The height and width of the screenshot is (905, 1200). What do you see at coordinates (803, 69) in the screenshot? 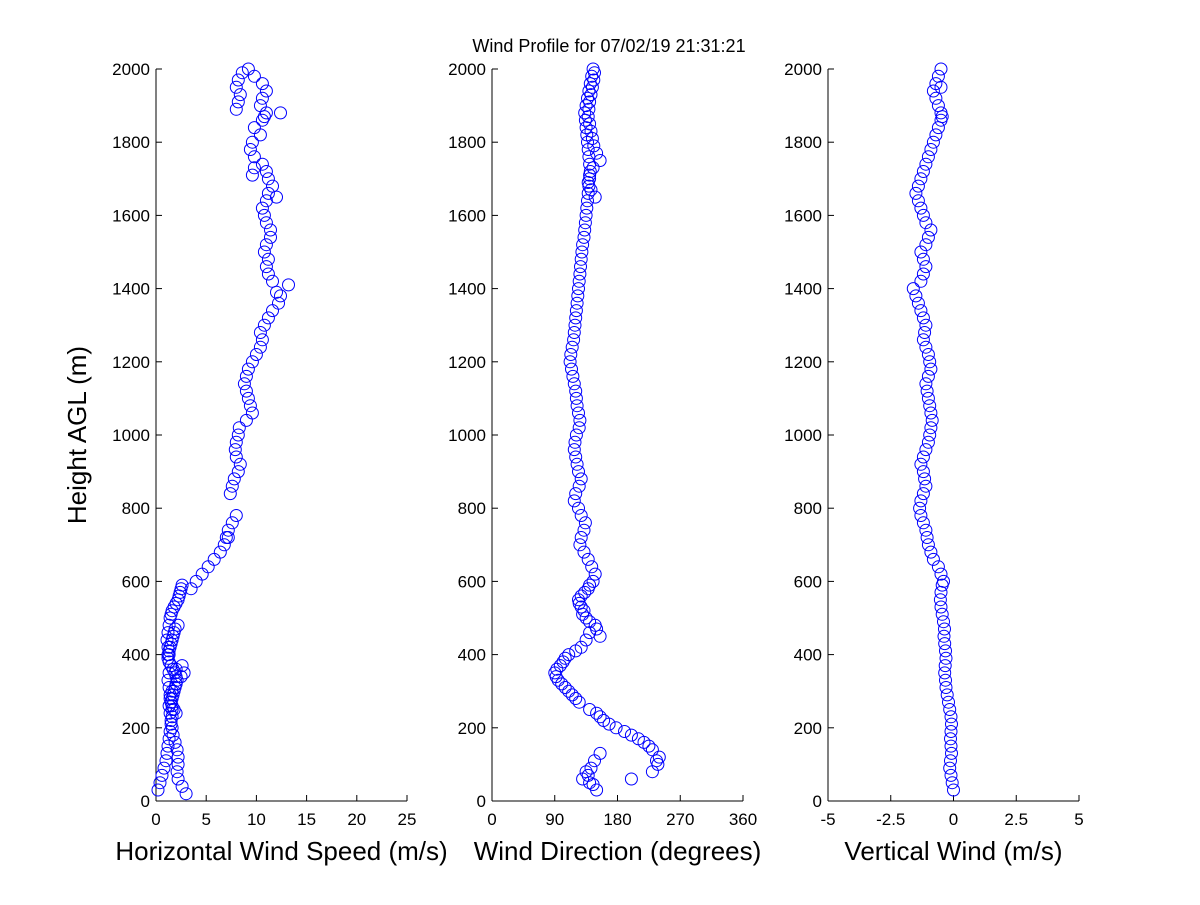
I see `y-tick-label: 2000` at bounding box center [803, 69].